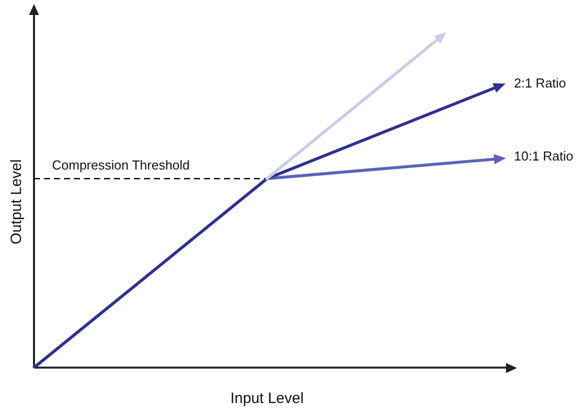 Image resolution: width=582 pixels, height=412 pixels. What do you see at coordinates (267, 399) in the screenshot?
I see `x-axis-title: Input Level` at bounding box center [267, 399].